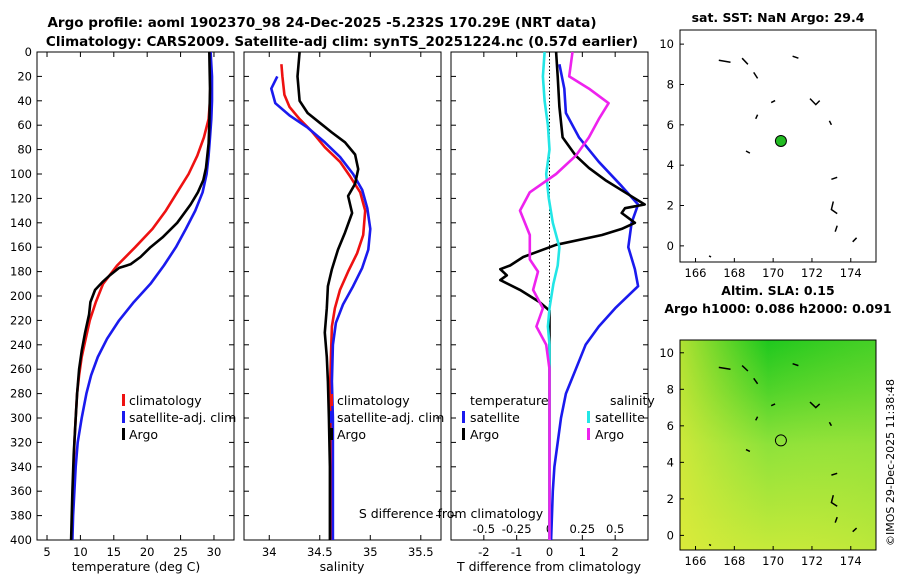 This screenshot has width=900, height=580. What do you see at coordinates (484, 529) in the screenshot?
I see `s-difference-tick-label: -0.5` at bounding box center [484, 529].